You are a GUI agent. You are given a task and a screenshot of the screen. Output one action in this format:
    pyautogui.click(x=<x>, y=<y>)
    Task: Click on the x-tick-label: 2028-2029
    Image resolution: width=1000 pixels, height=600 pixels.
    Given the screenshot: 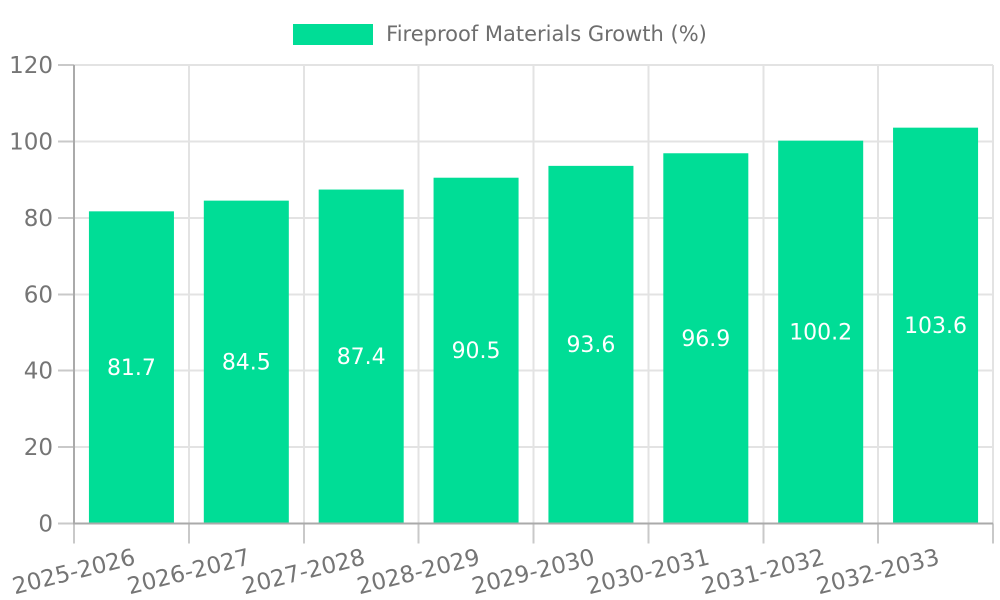 What is the action you would take?
    pyautogui.click(x=419, y=572)
    